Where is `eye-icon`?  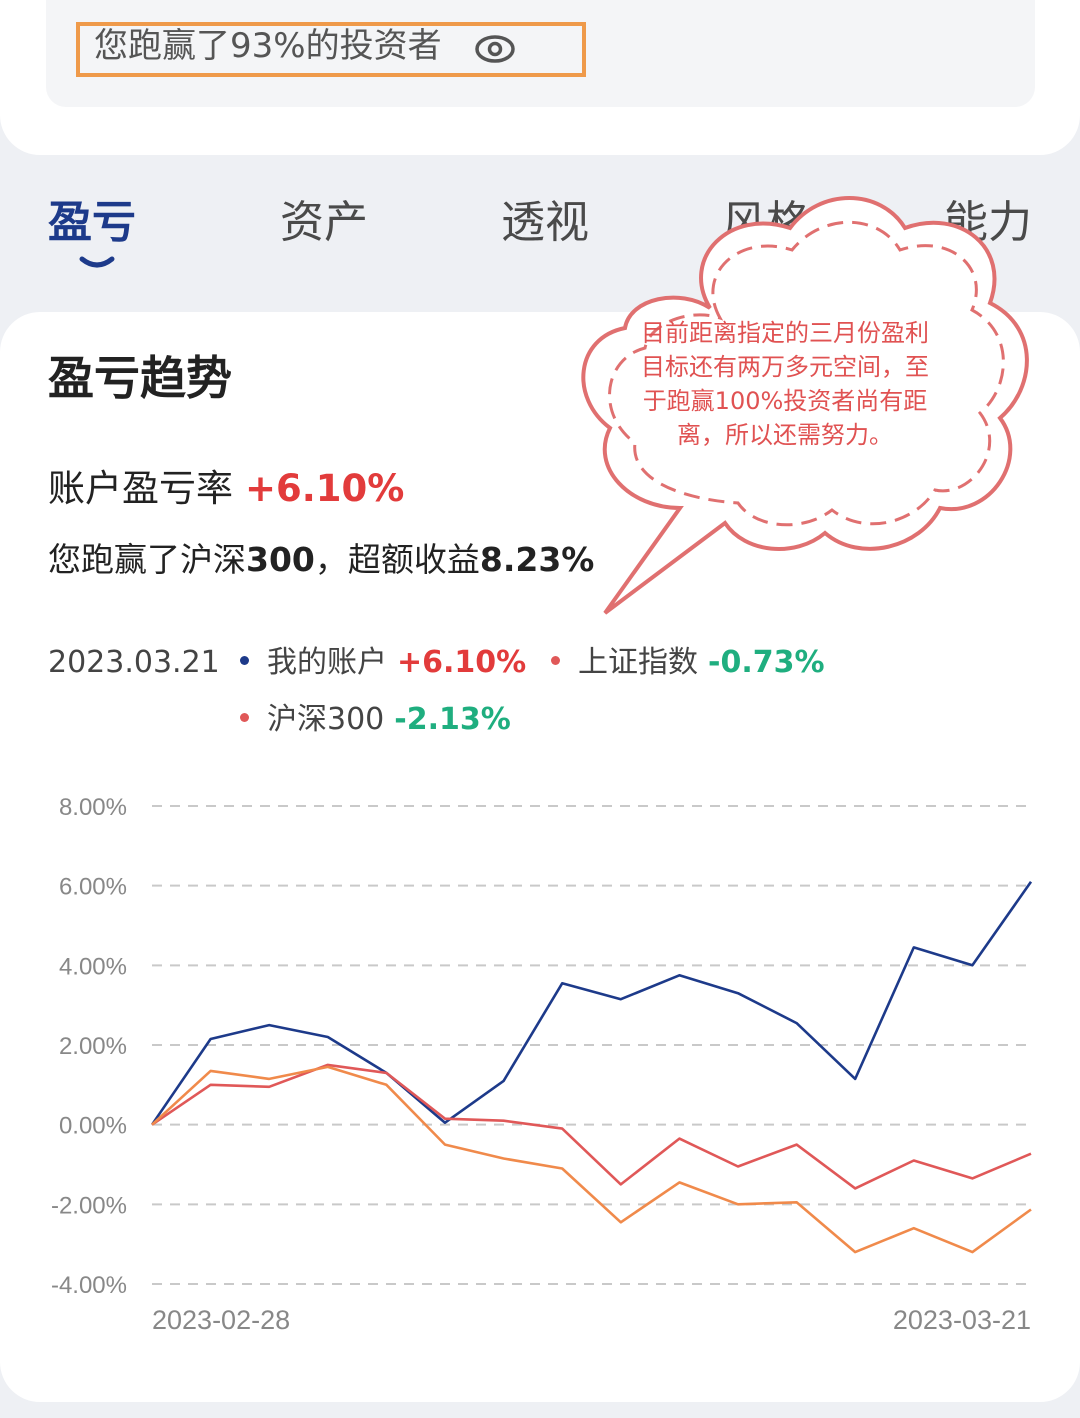 eye-icon is located at coordinates (495, 49).